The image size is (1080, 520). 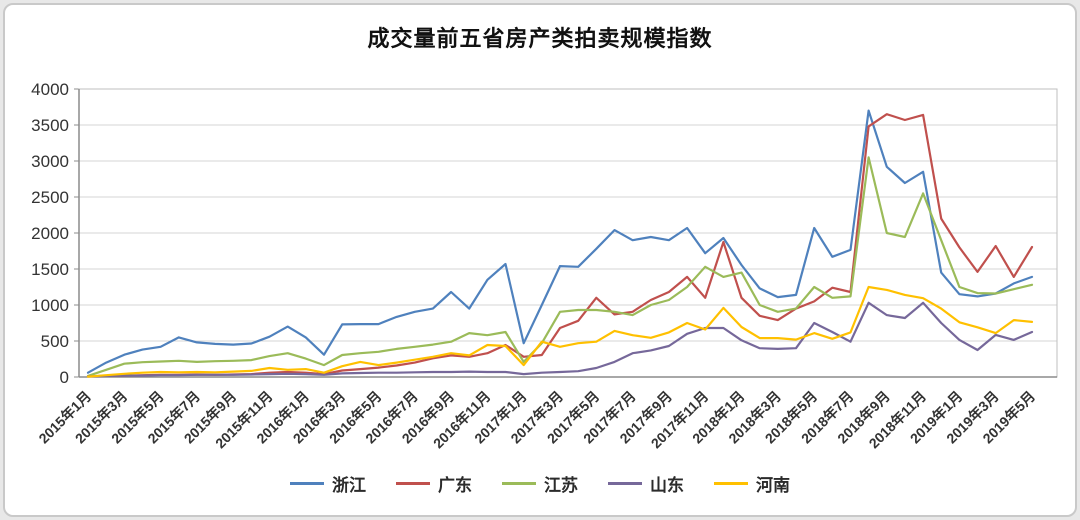 I want to click on y-tick-label: 3000, so click(x=50, y=161).